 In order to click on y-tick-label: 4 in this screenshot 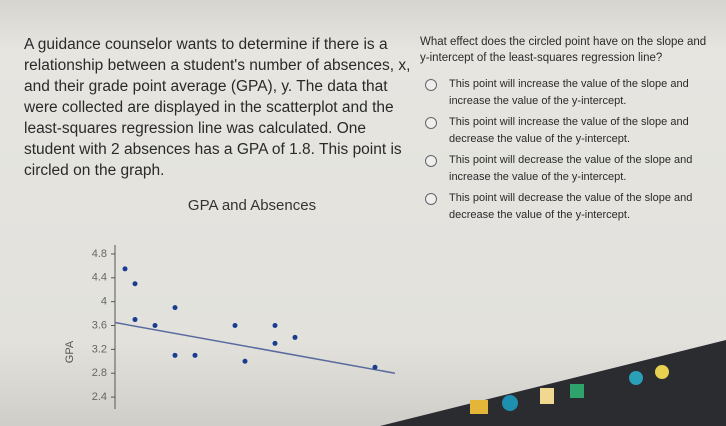, I will do `click(104, 302)`.